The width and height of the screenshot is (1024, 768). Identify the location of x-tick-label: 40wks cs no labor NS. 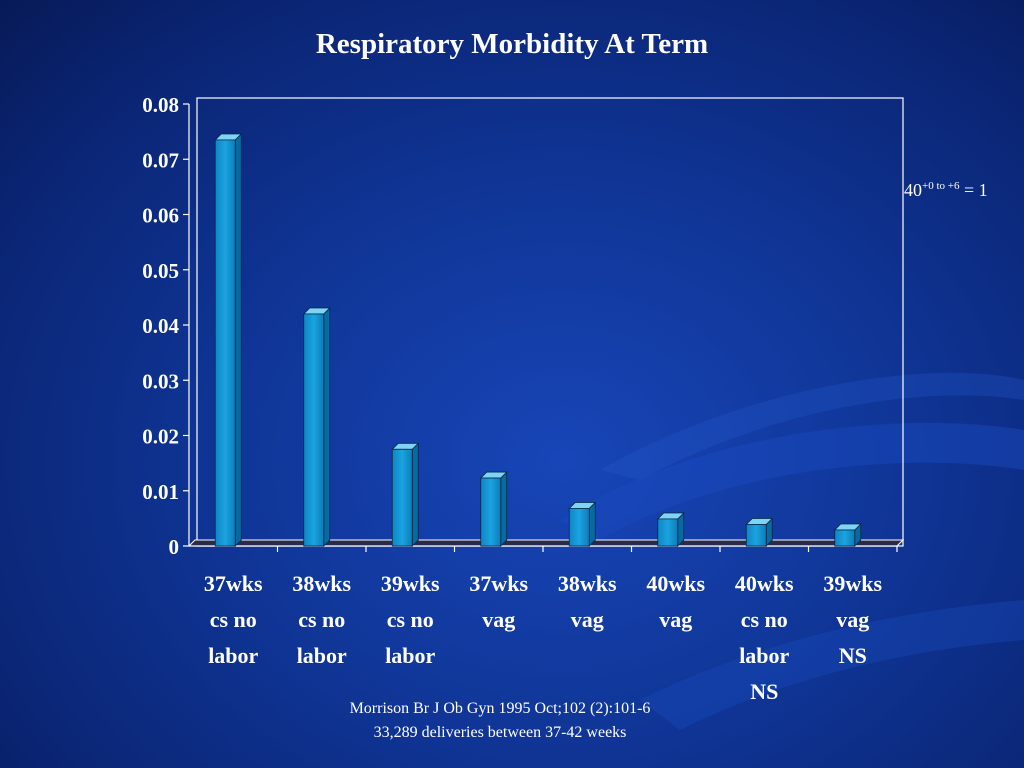
(764, 638).